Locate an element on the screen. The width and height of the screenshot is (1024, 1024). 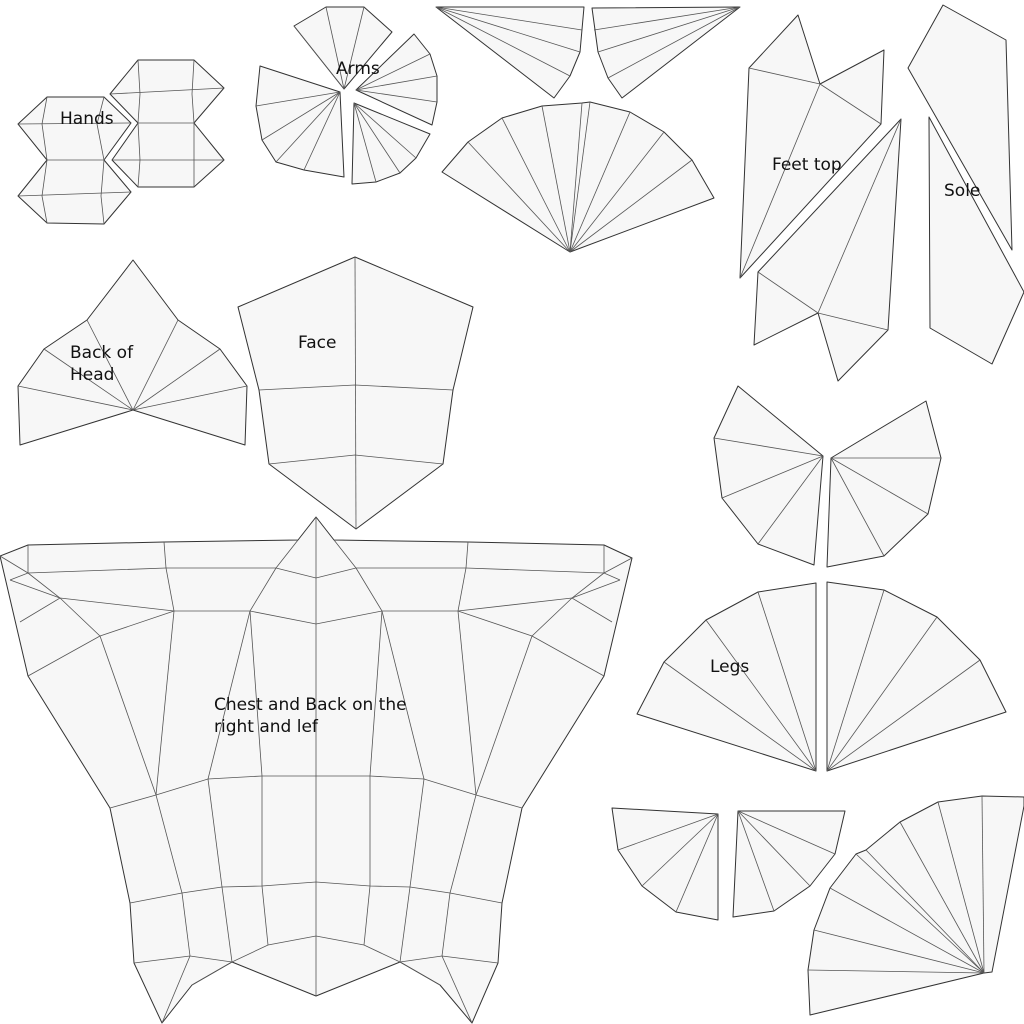
hands-island is located at coordinates (121, 142).